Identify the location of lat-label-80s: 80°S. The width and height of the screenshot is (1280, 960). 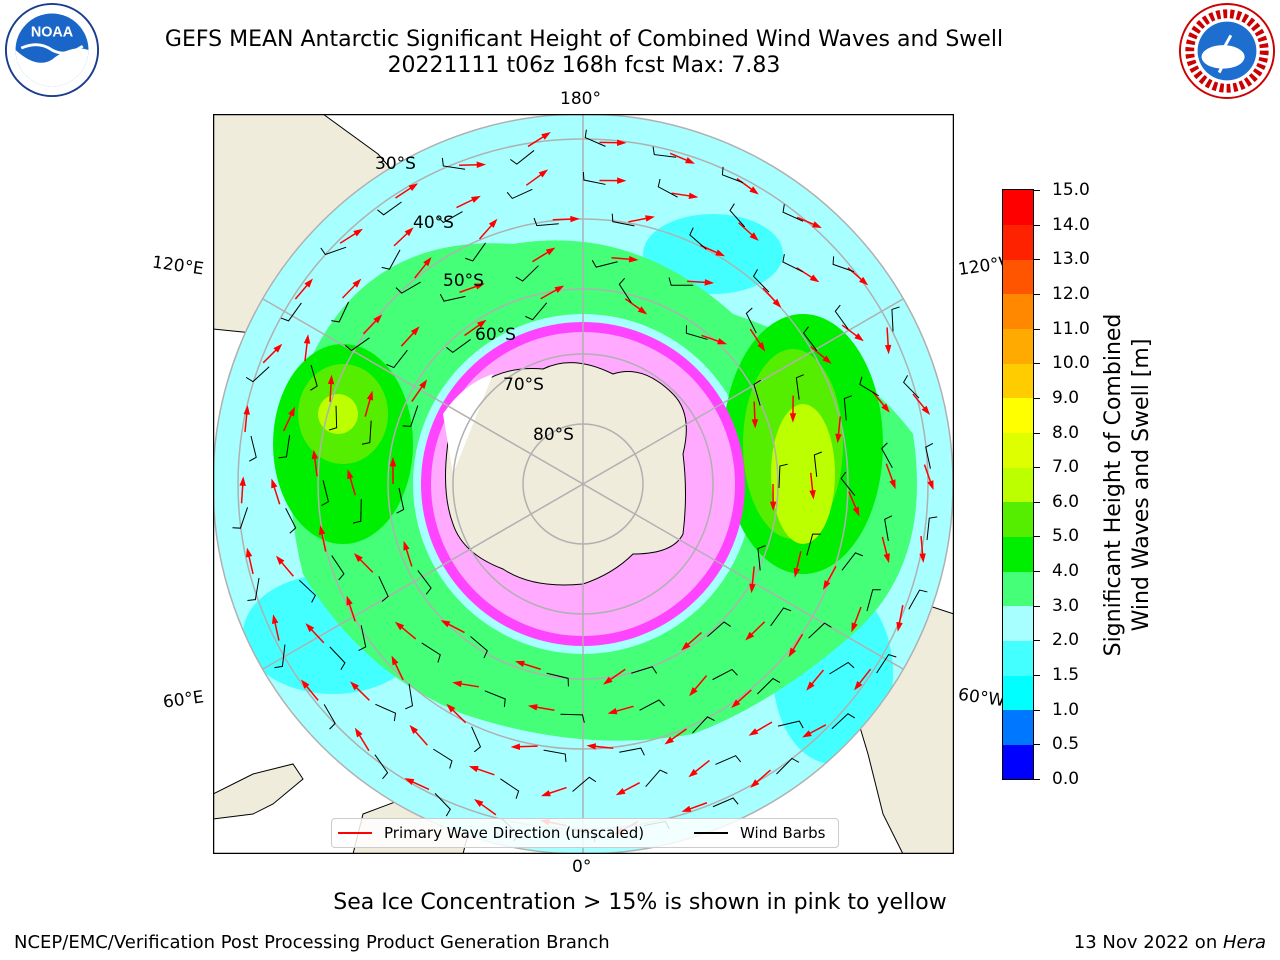
(553, 435).